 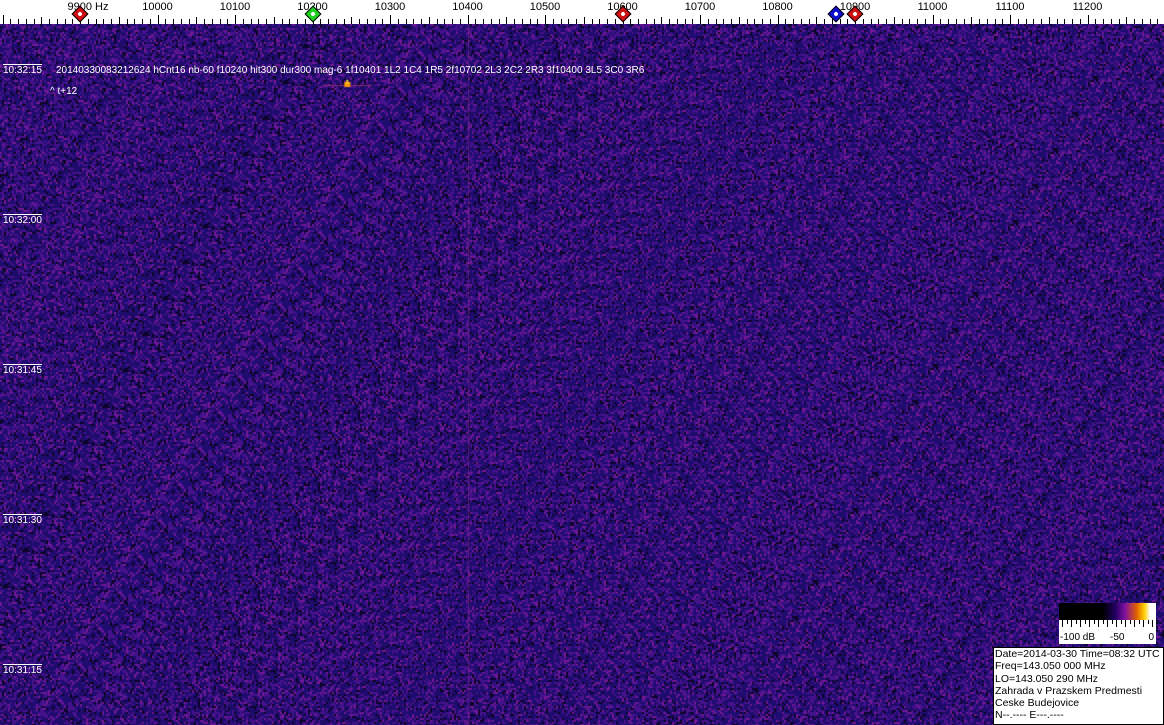 What do you see at coordinates (1047, 678) in the screenshot?
I see `local-oscillator: LO=143.050 290 MHz` at bounding box center [1047, 678].